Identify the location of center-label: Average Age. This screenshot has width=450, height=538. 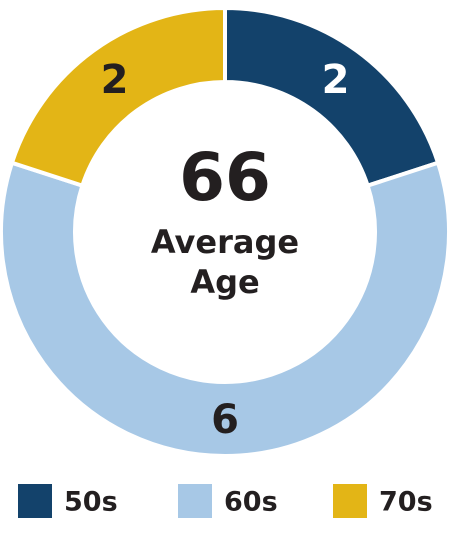
(225, 262).